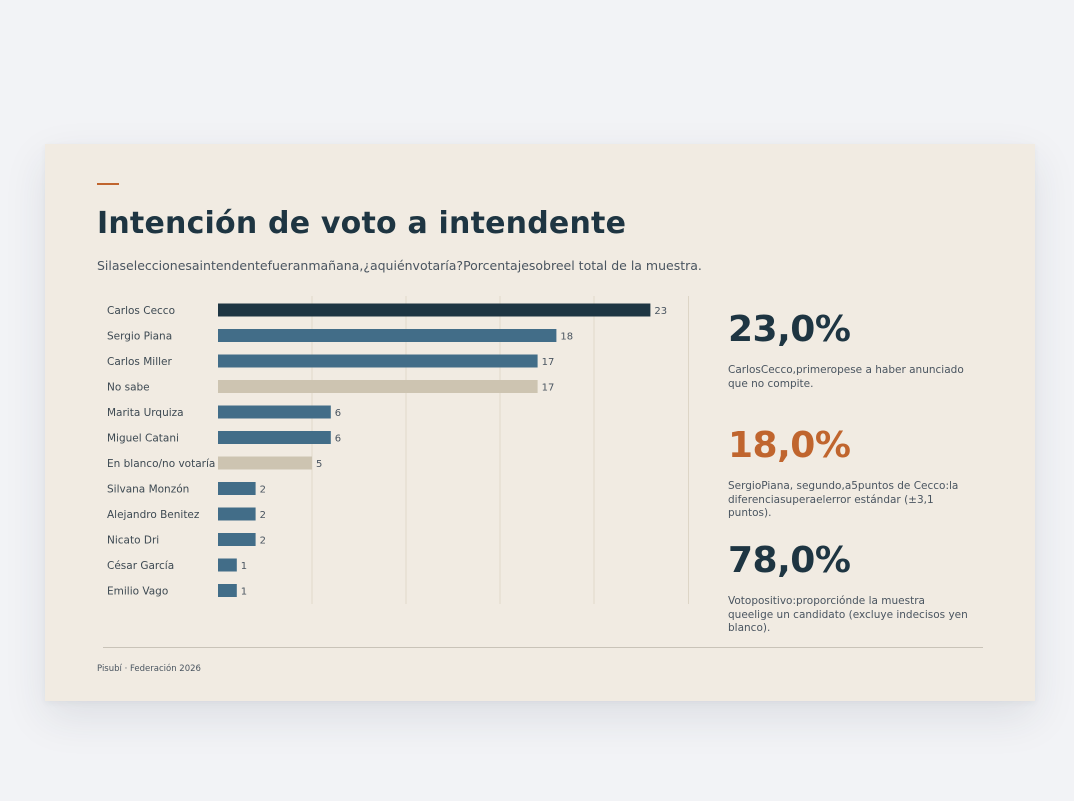  Describe the element at coordinates (274, 412) in the screenshot. I see `bar-marita-urquiza` at that location.